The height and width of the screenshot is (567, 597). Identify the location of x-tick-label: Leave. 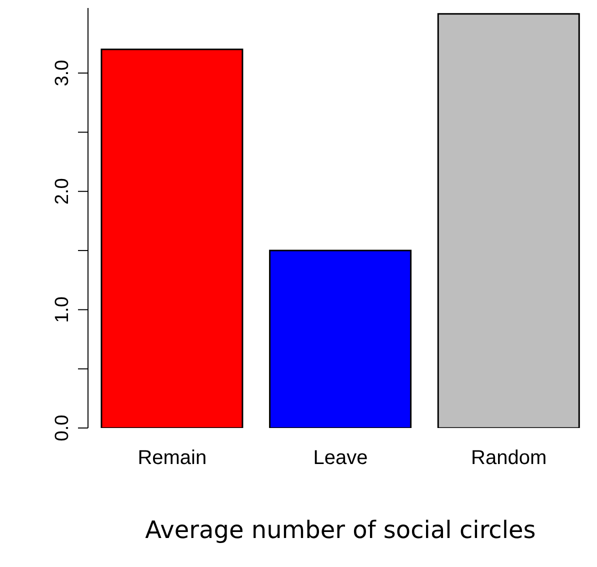
(340, 458).